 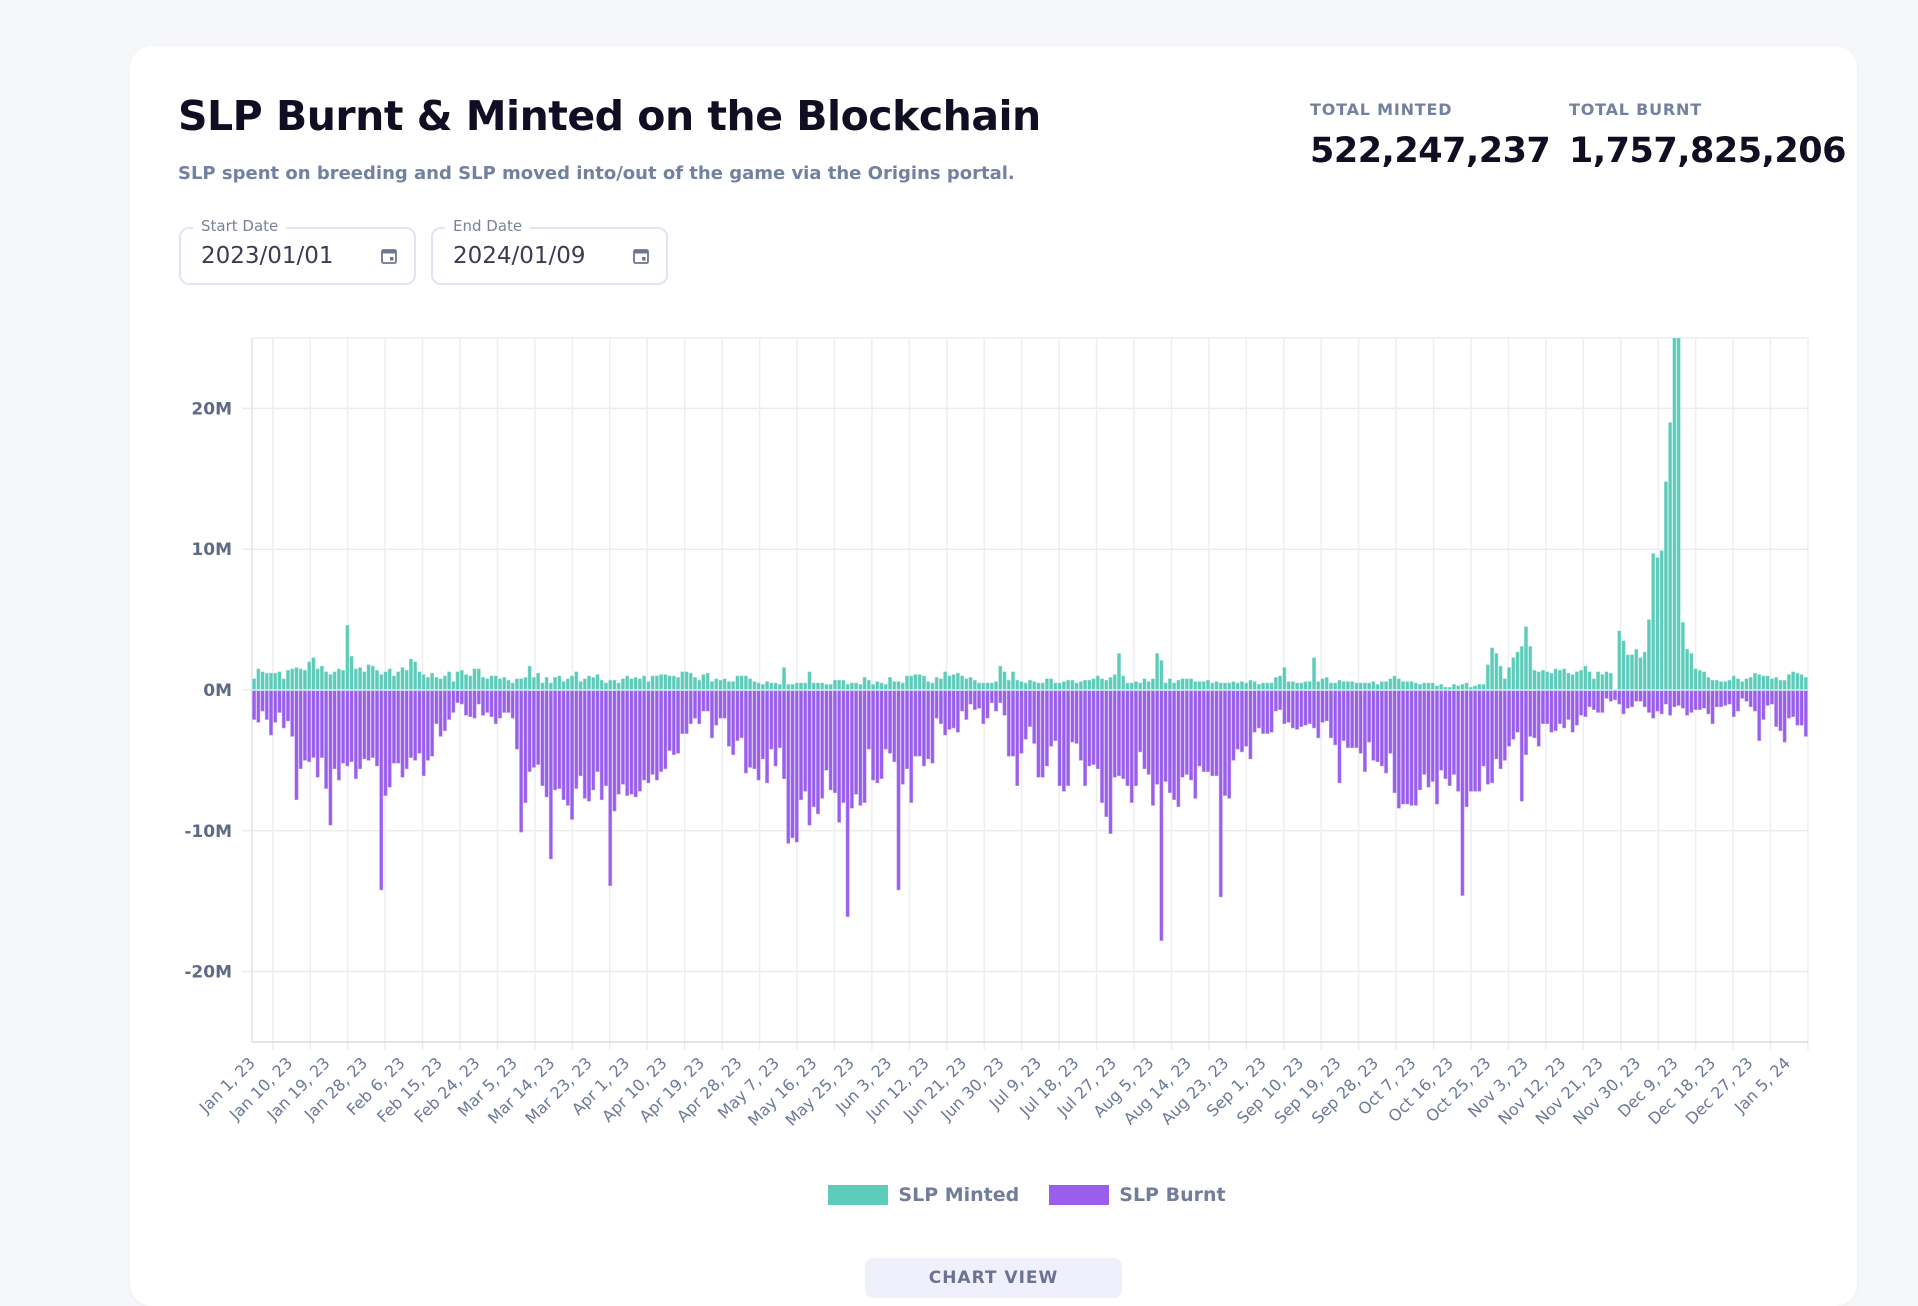 I want to click on start-date-field: Start Date 2023/01/01, so click(x=297, y=251).